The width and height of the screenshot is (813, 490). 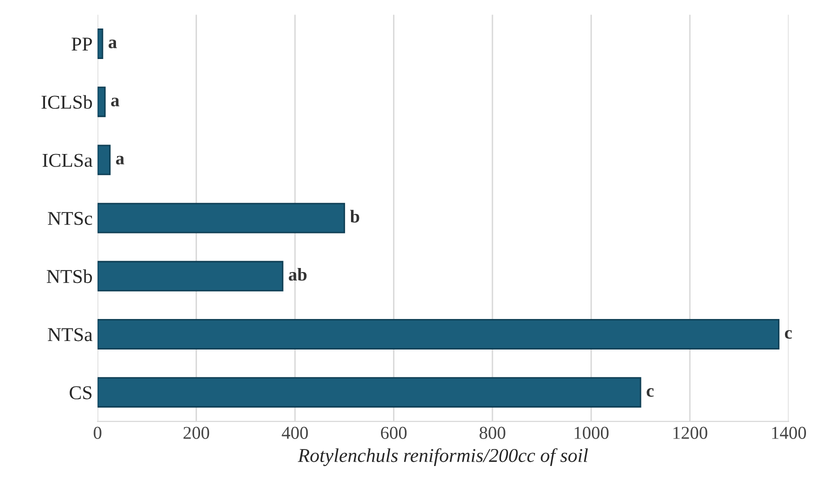 What do you see at coordinates (197, 432) in the screenshot?
I see `x-tick-label: 200` at bounding box center [197, 432].